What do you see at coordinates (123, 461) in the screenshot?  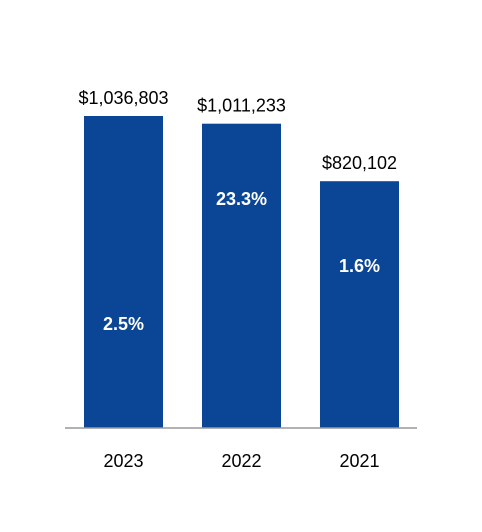 I see `x-tick-label: 2023` at bounding box center [123, 461].